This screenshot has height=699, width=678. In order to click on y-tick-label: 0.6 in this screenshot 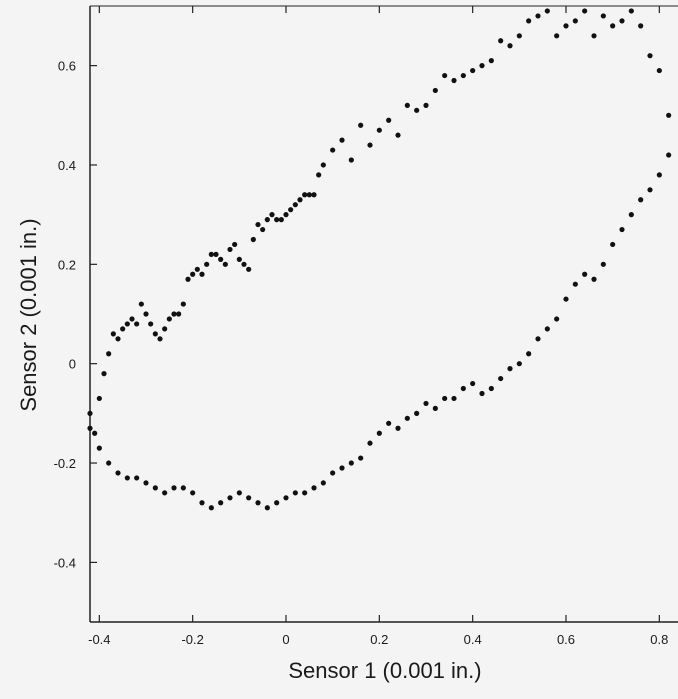, I will do `click(67, 66)`.